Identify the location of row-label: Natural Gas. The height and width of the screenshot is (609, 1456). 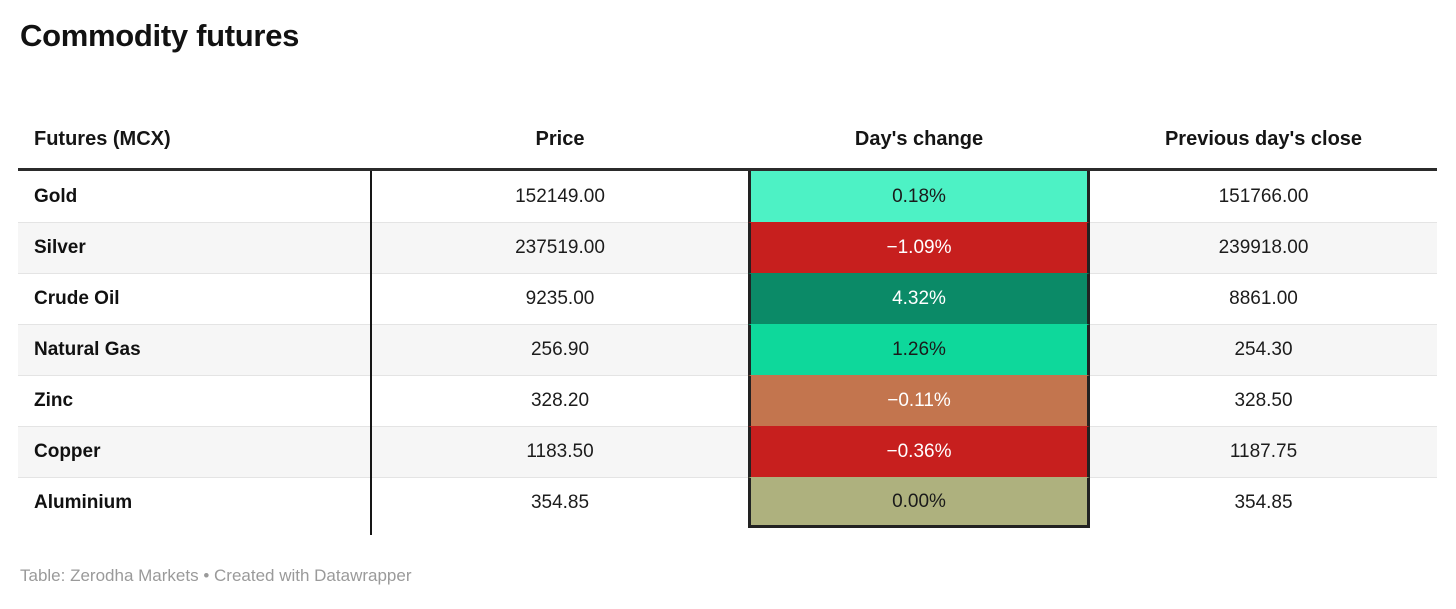
(195, 349).